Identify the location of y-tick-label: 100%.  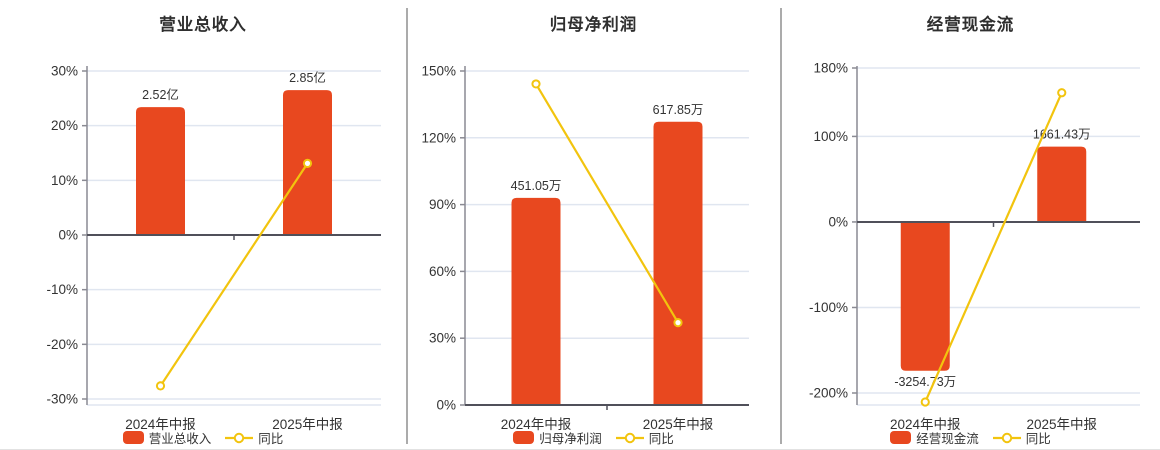
(830, 136).